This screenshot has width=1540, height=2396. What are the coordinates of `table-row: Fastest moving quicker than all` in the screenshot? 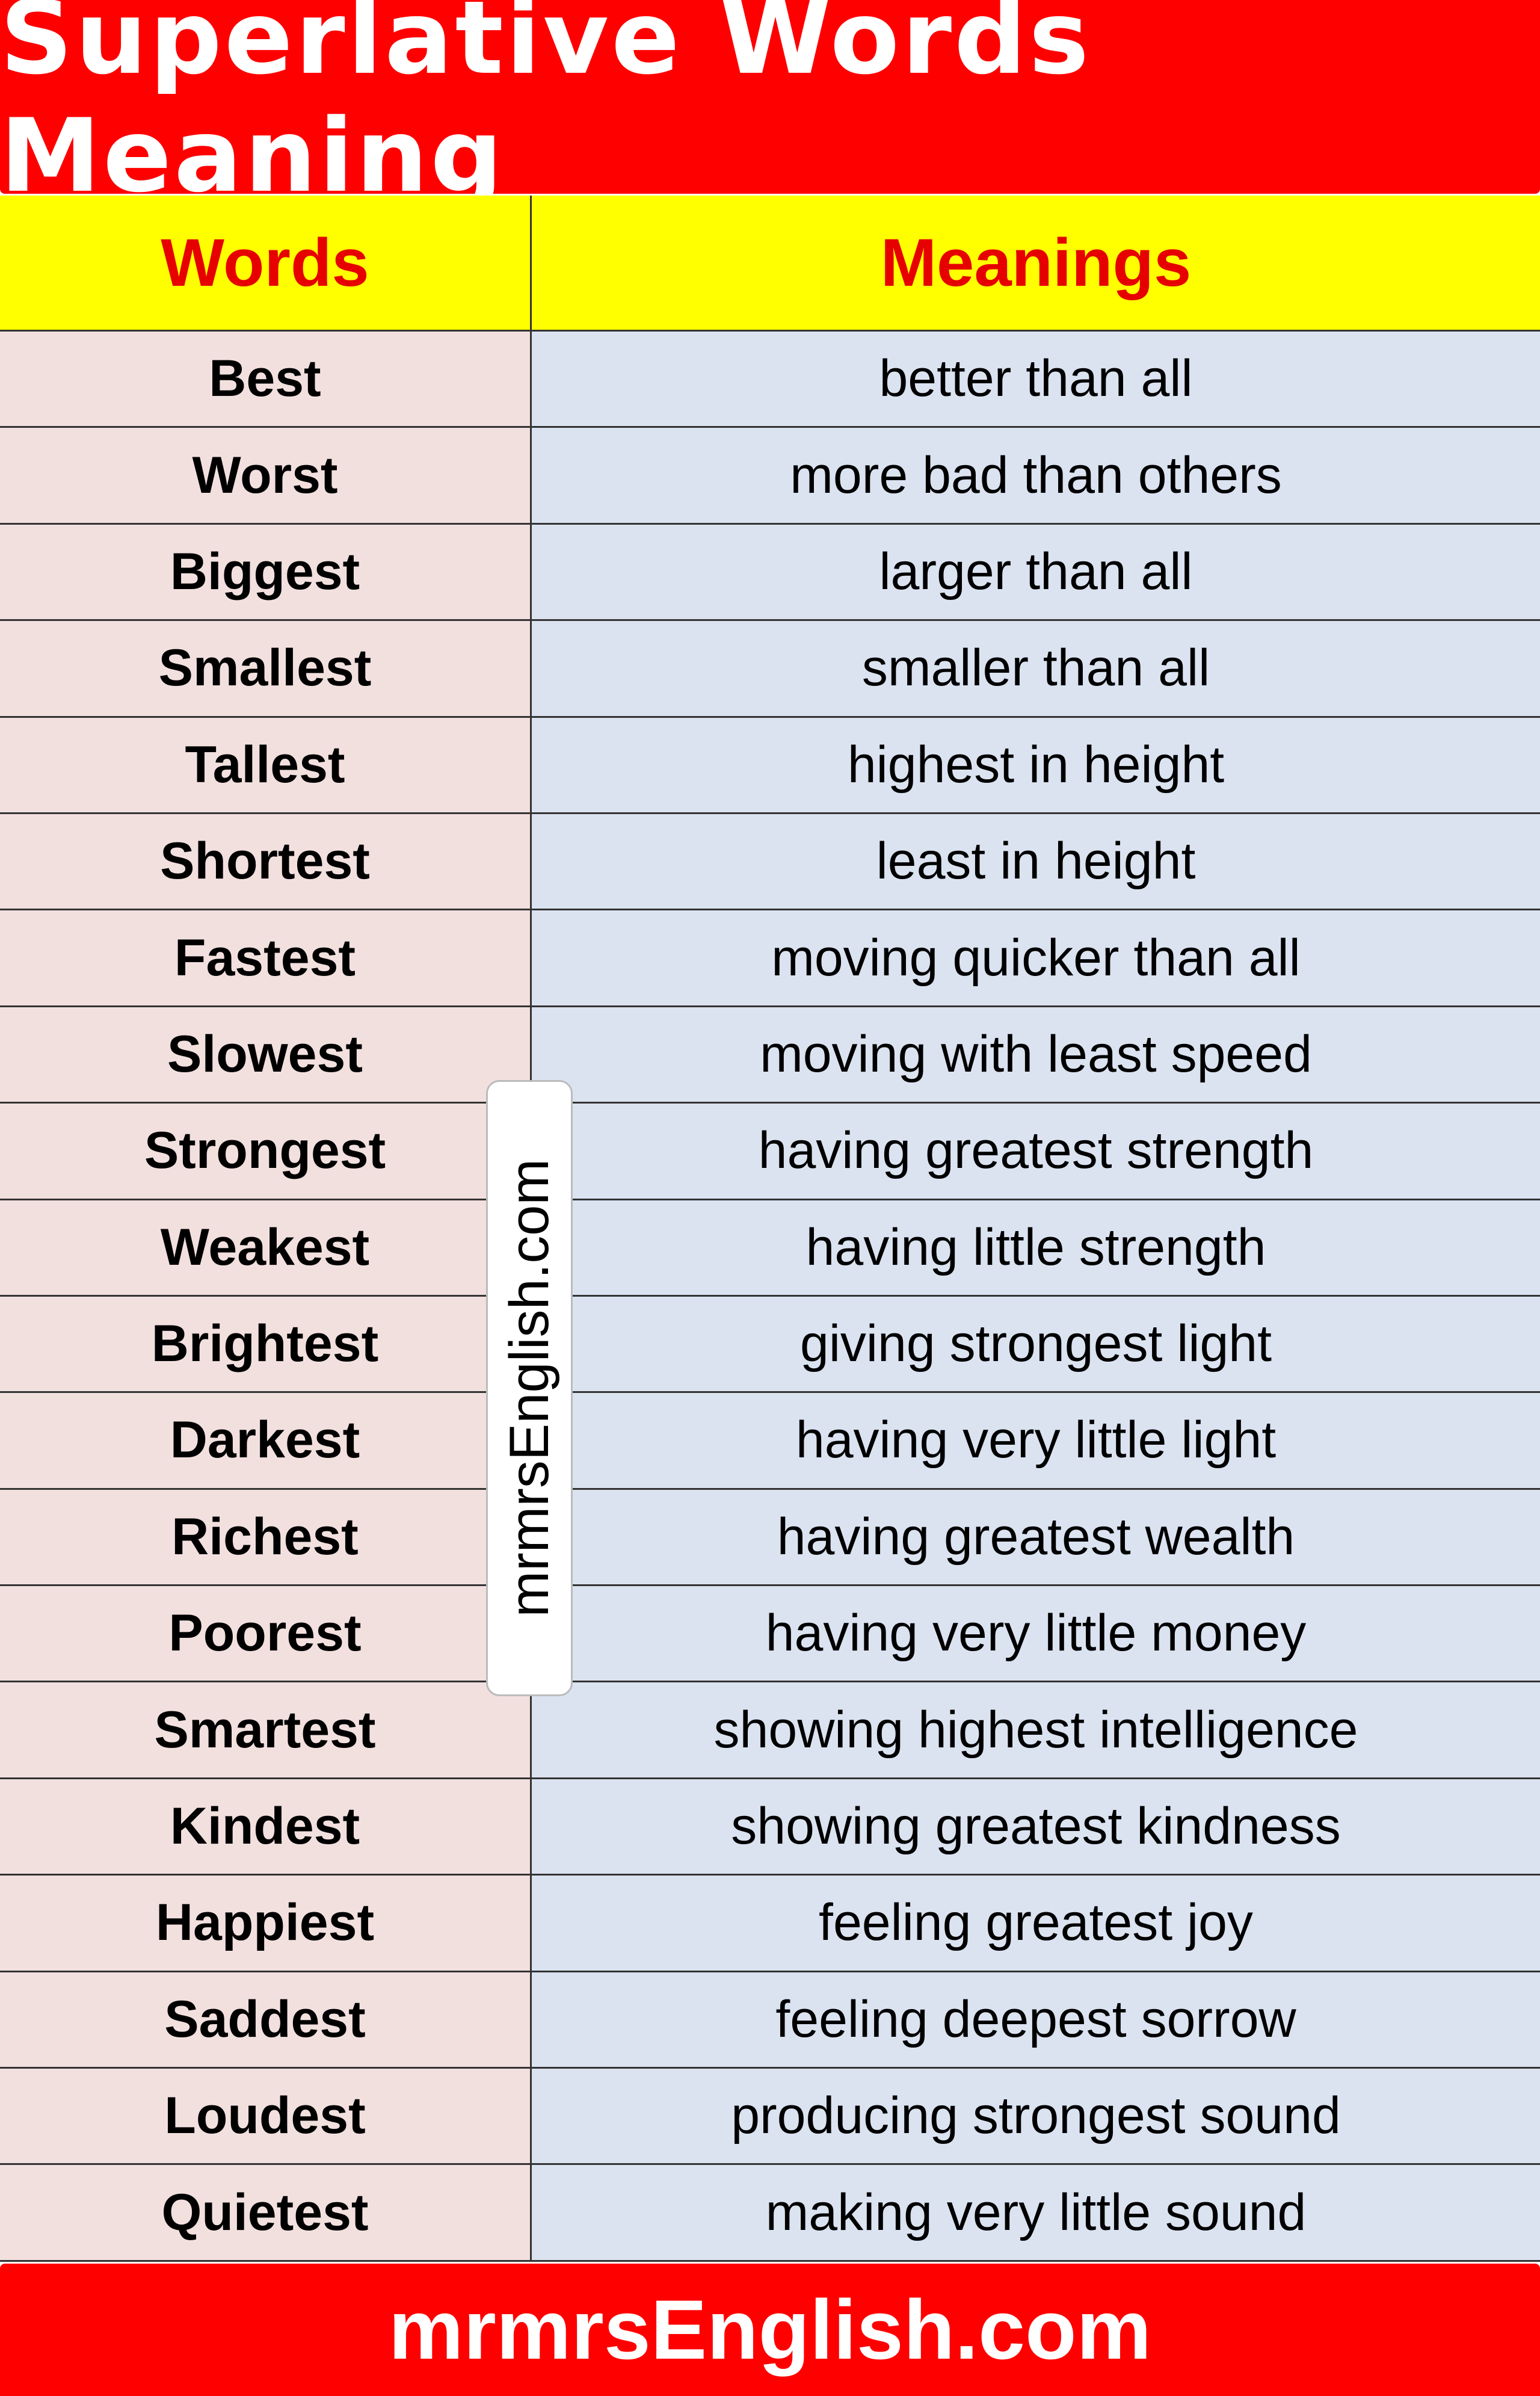 It's located at (770, 958).